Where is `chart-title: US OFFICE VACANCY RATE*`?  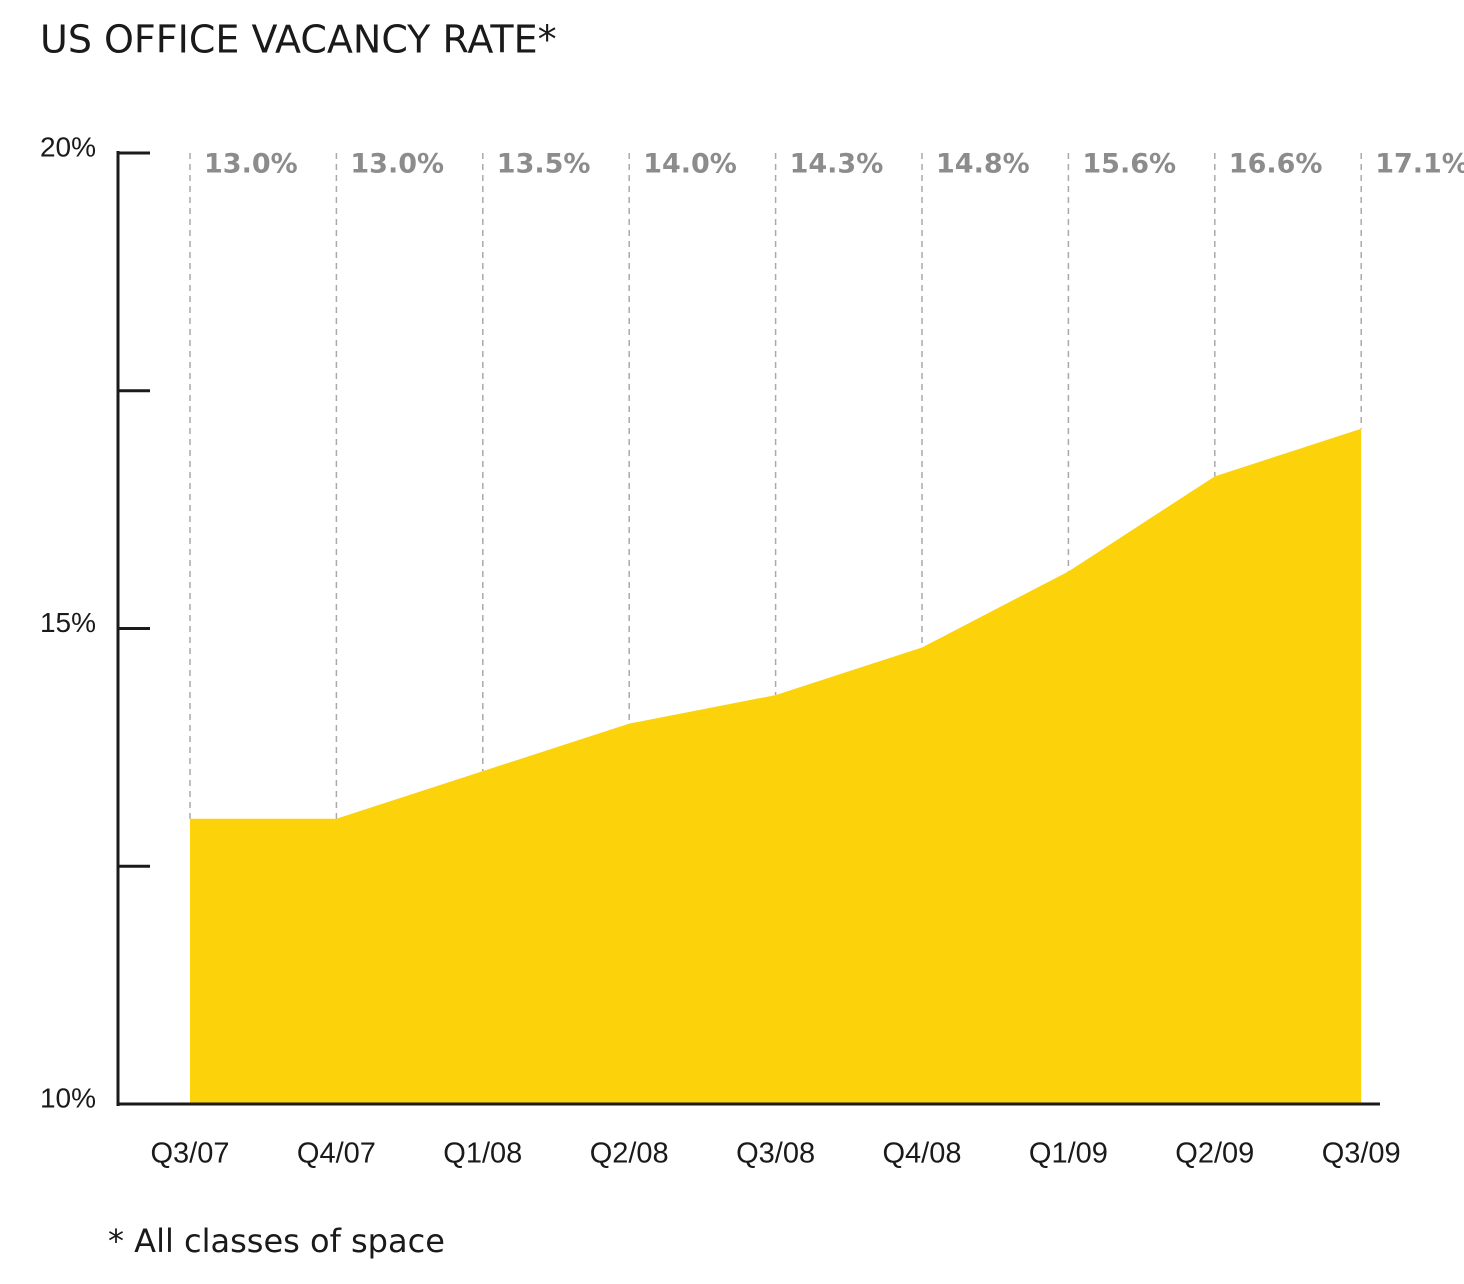 chart-title: US OFFICE VACANCY RATE* is located at coordinates (298, 40).